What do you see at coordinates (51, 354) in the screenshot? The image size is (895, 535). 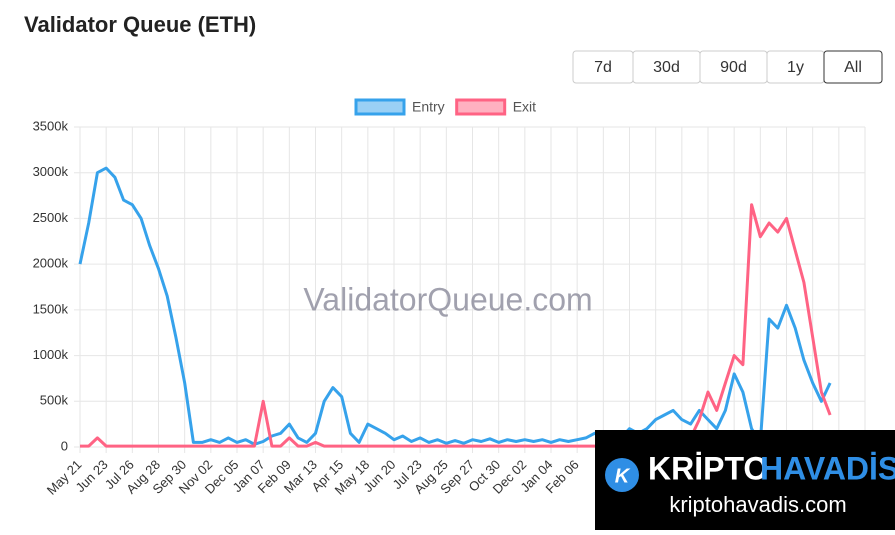 I see `y-tick-label: 1000k` at bounding box center [51, 354].